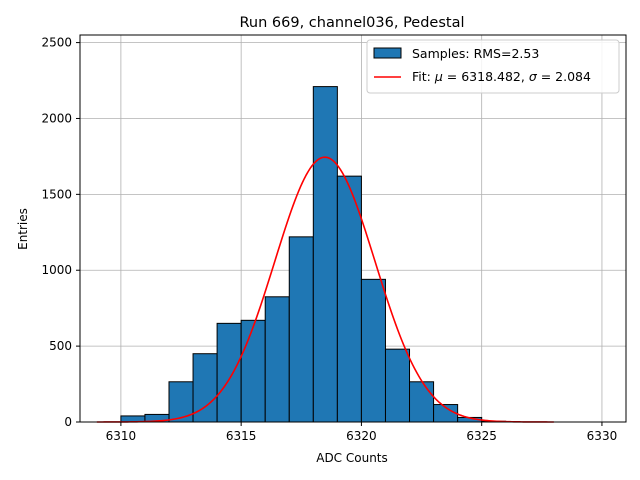 The width and height of the screenshot is (640, 480). I want to click on x-axis-label: ADC Counts, so click(352, 458).